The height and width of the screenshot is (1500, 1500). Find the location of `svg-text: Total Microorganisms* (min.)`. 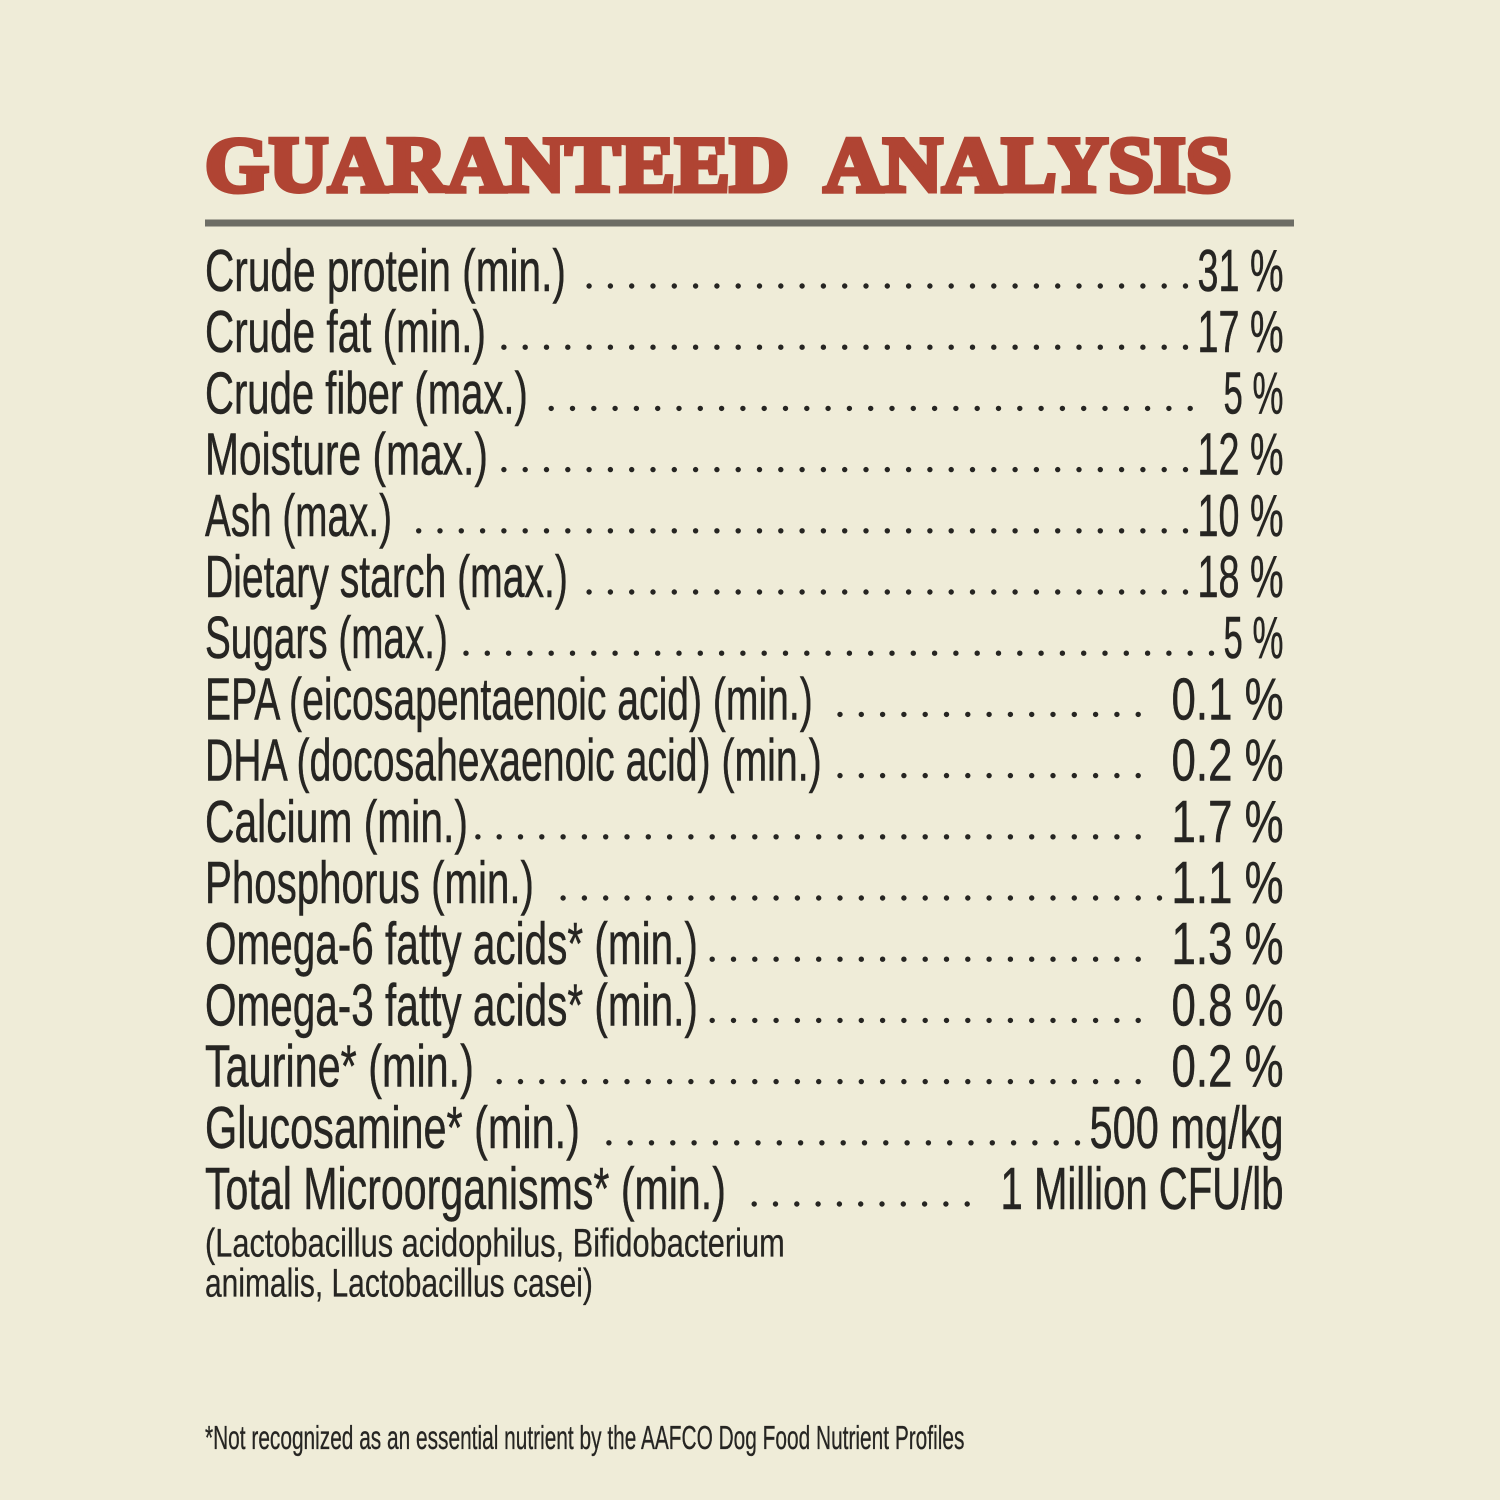

svg-text: Total Microorganisms* (min.) is located at coordinates (465, 1189).